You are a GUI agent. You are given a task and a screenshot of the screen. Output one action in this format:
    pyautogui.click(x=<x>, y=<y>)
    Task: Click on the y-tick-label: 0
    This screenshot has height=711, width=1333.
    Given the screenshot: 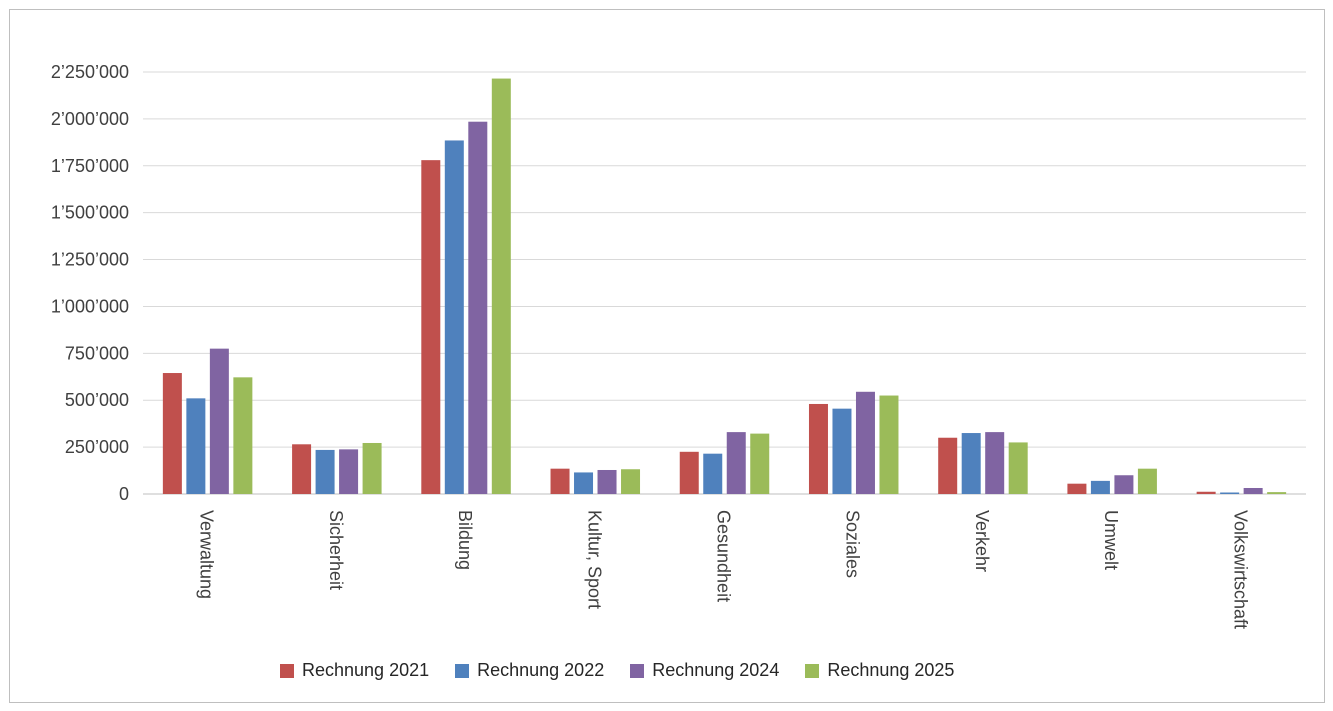 What is the action you would take?
    pyautogui.click(x=124, y=494)
    